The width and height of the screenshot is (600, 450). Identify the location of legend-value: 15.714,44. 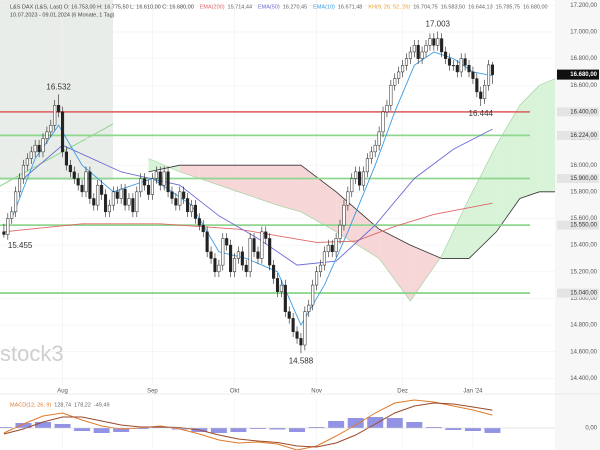
(240, 7).